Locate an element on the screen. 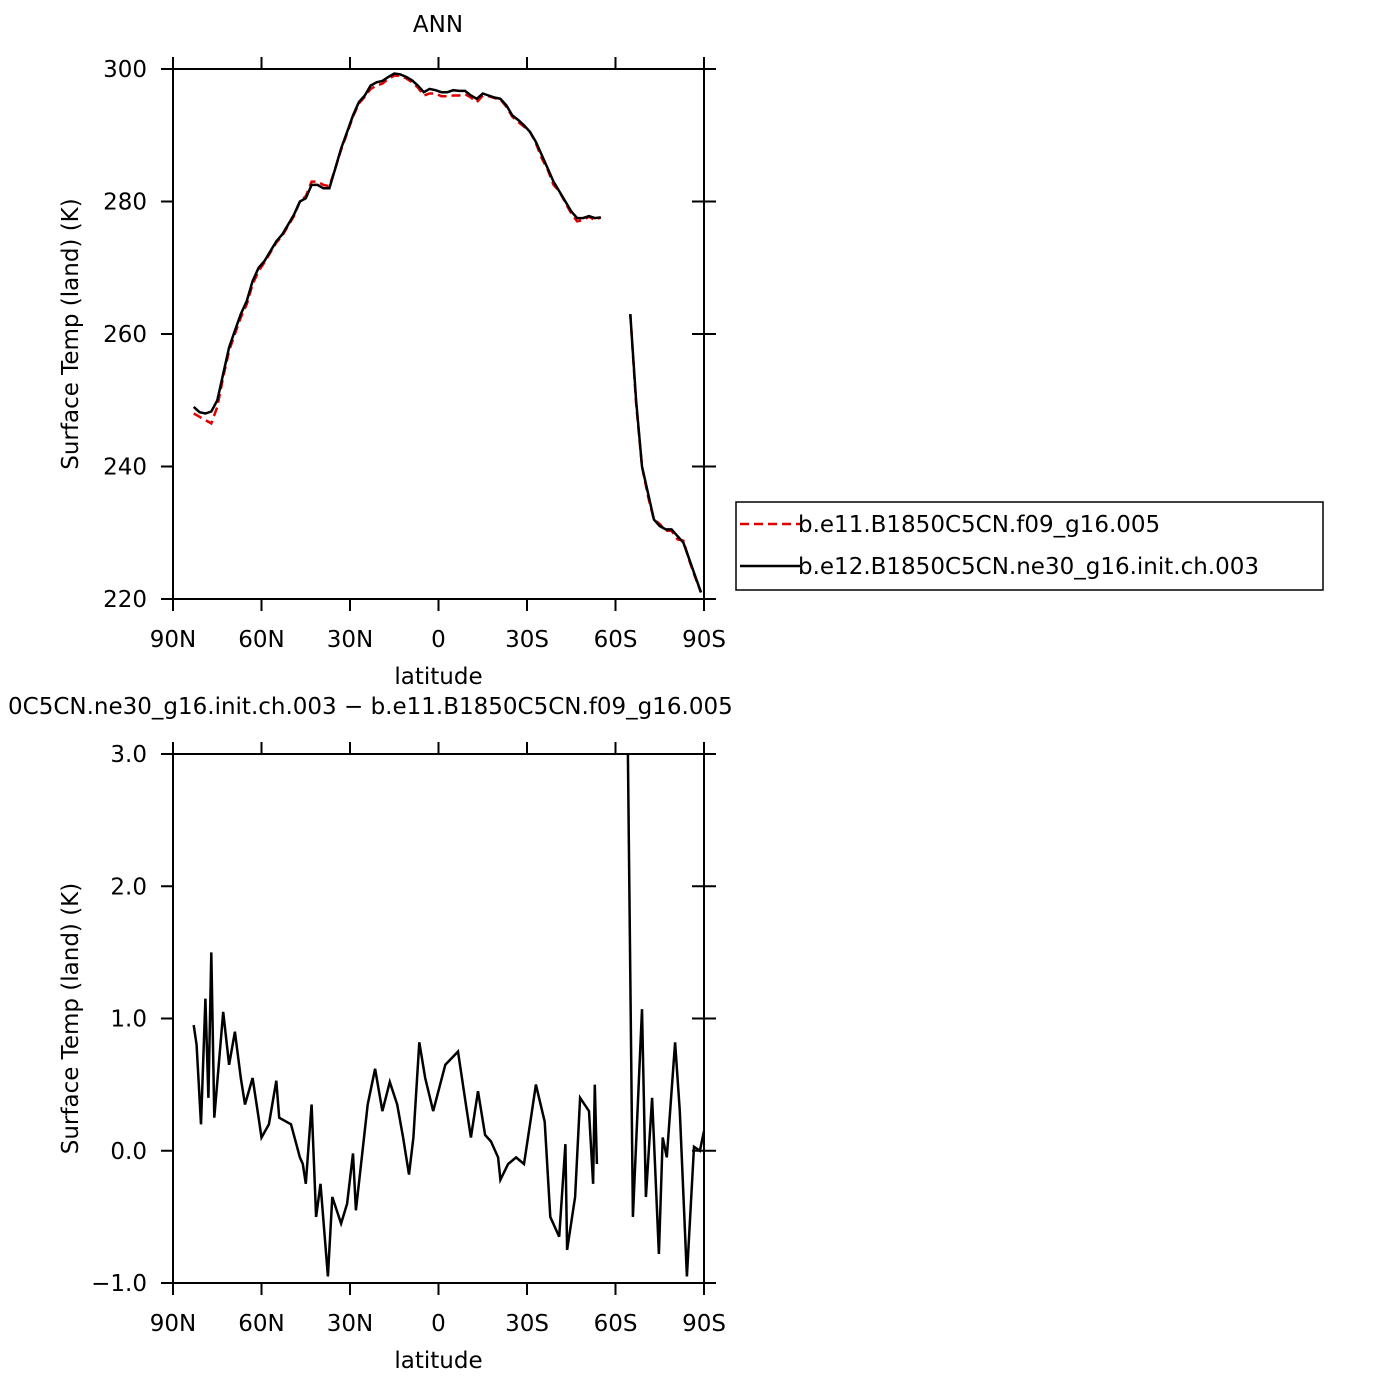  y-tick-label: 280 is located at coordinates (125, 203).